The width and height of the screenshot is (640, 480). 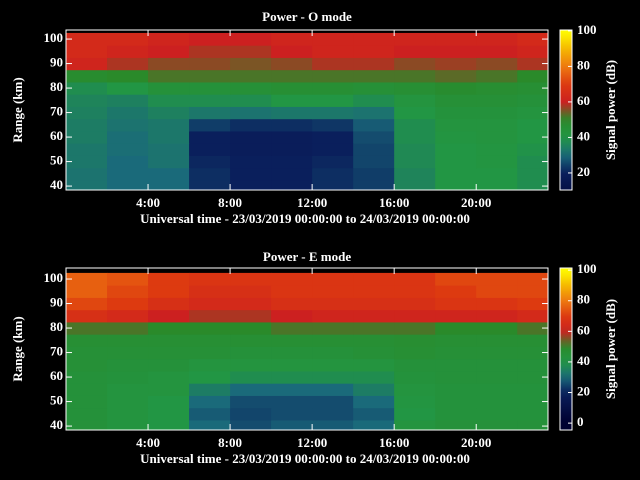 What do you see at coordinates (587, 268) in the screenshot?
I see `colorbar-tick-label: 100` at bounding box center [587, 268].